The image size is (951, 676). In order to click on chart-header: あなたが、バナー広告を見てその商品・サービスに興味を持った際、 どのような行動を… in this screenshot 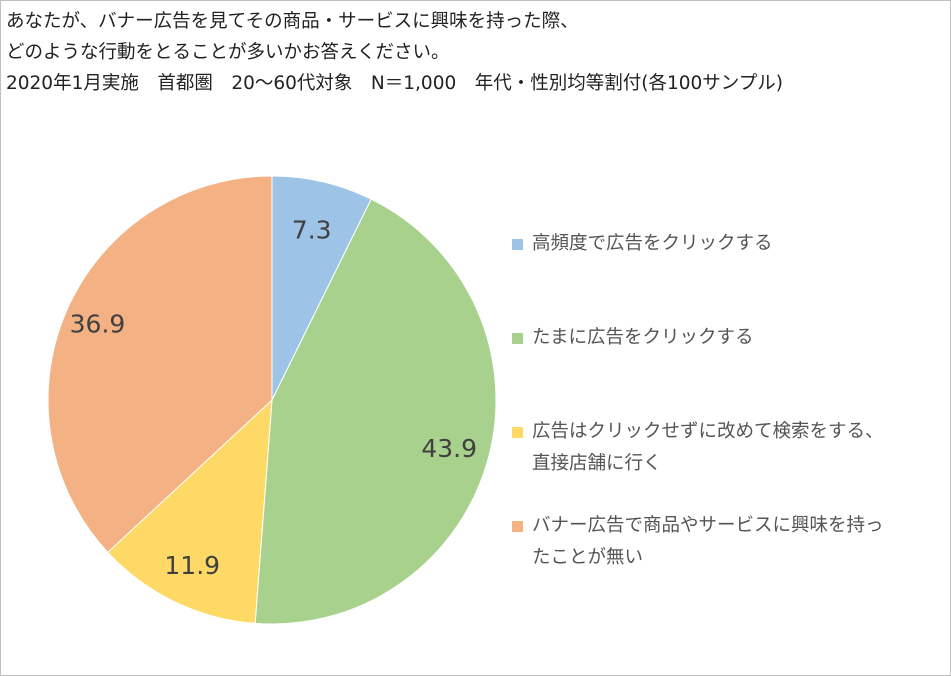, I will do `click(394, 52)`.